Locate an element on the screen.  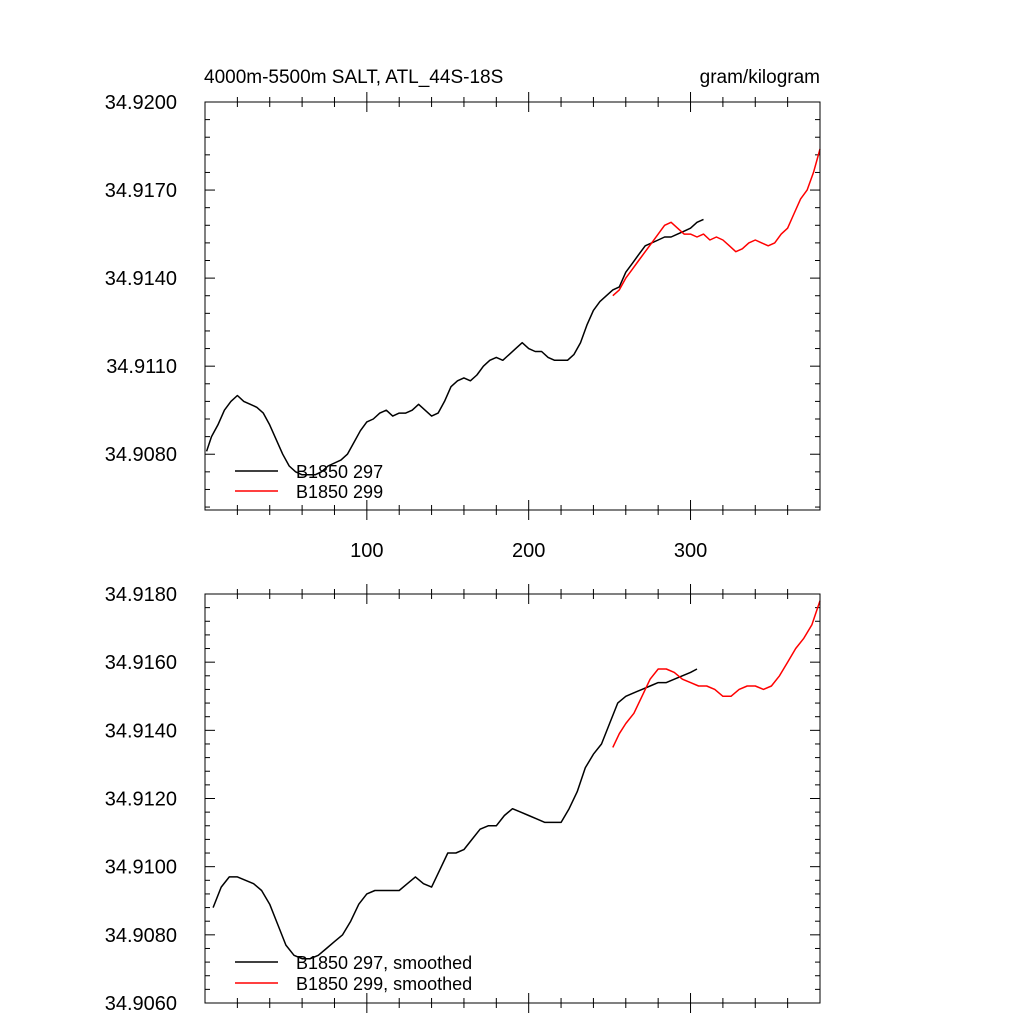
top-x-tick-label: 100 is located at coordinates (366, 551).